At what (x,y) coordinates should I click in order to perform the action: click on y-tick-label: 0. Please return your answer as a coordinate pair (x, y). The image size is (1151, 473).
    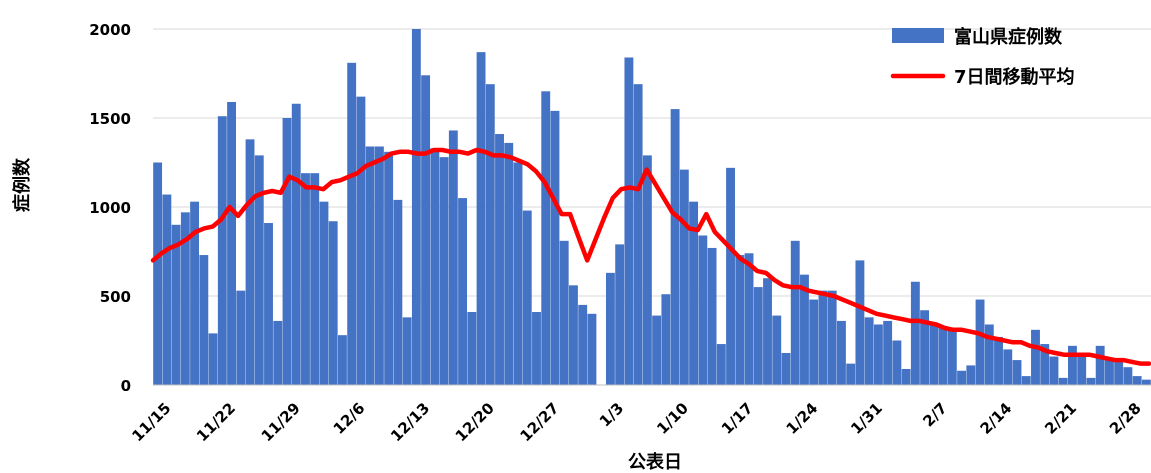
    Looking at the image, I should click on (126, 386).